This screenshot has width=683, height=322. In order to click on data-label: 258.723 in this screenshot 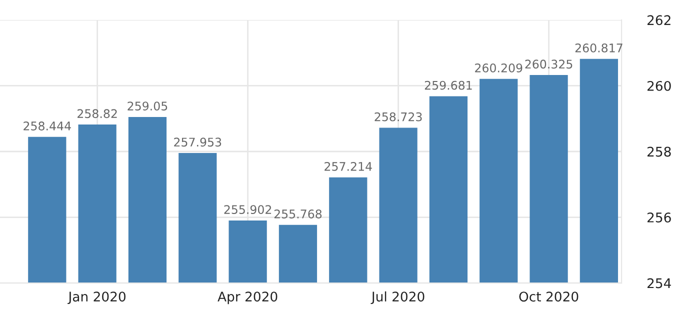, I will do `click(398, 117)`.